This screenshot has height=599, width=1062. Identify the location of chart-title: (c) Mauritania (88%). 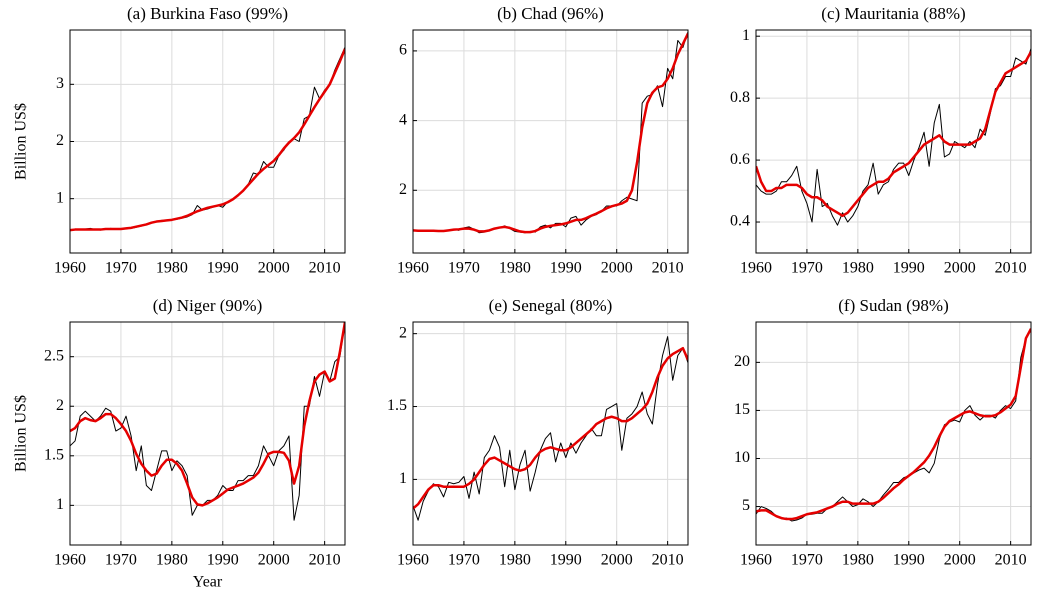
(893, 13).